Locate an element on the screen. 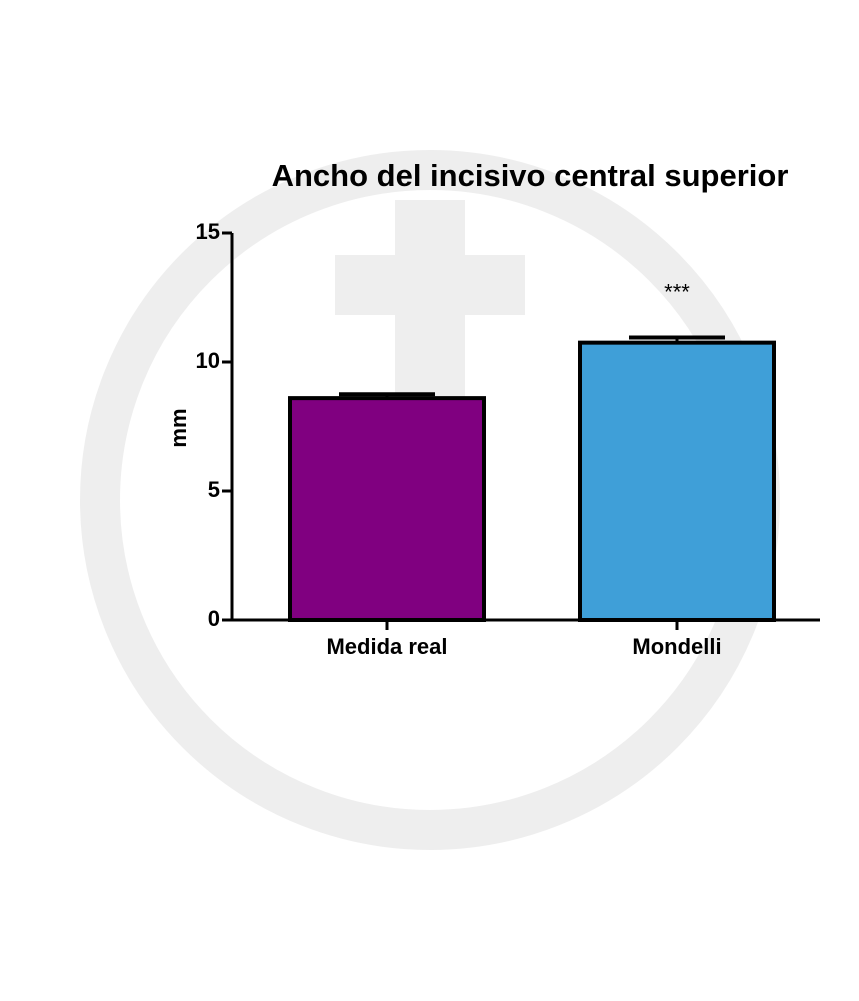 The image size is (859, 1001). significance-label: *** is located at coordinates (677, 291).